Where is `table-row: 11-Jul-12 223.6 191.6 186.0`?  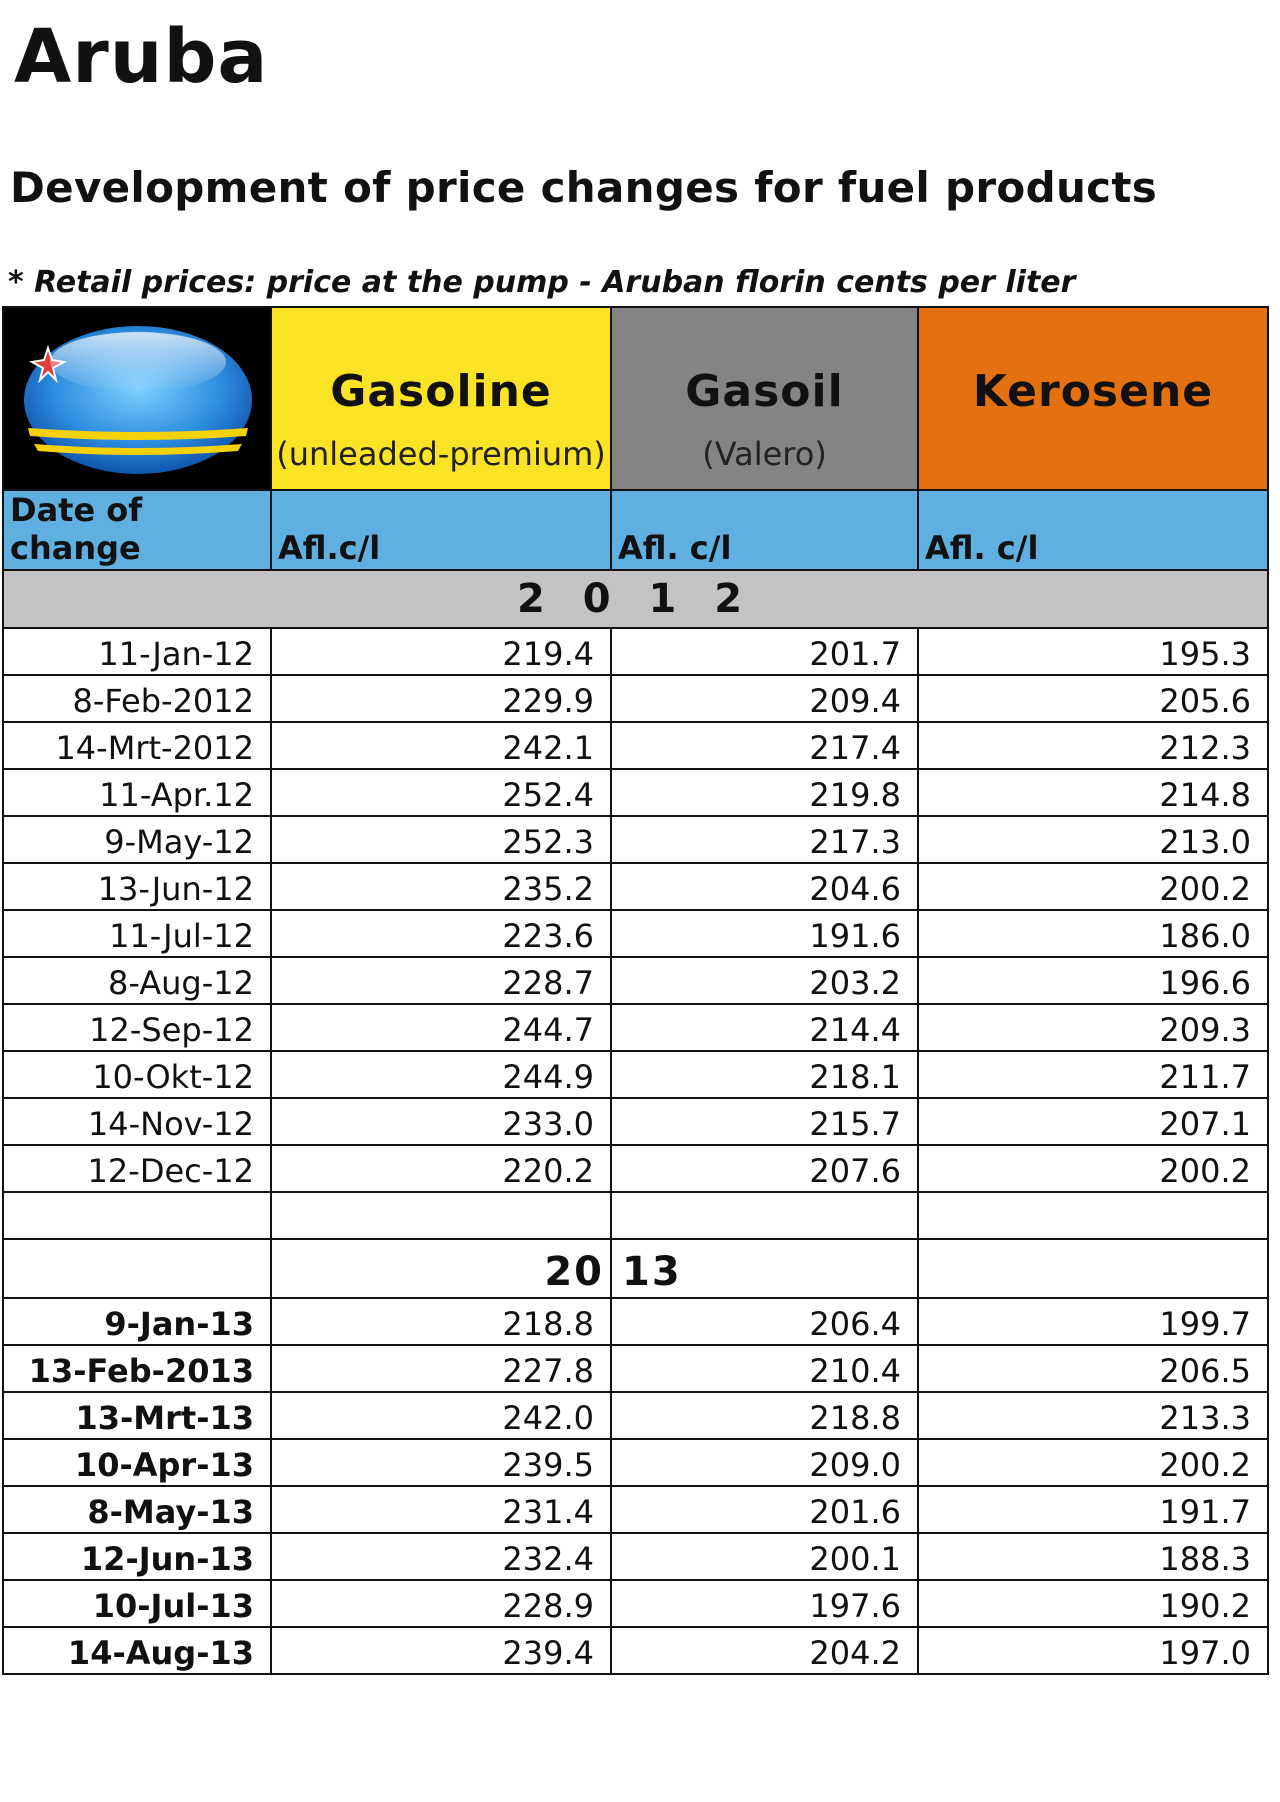
table-row: 11-Jul-12 223.6 191.6 186.0 is located at coordinates (635, 933).